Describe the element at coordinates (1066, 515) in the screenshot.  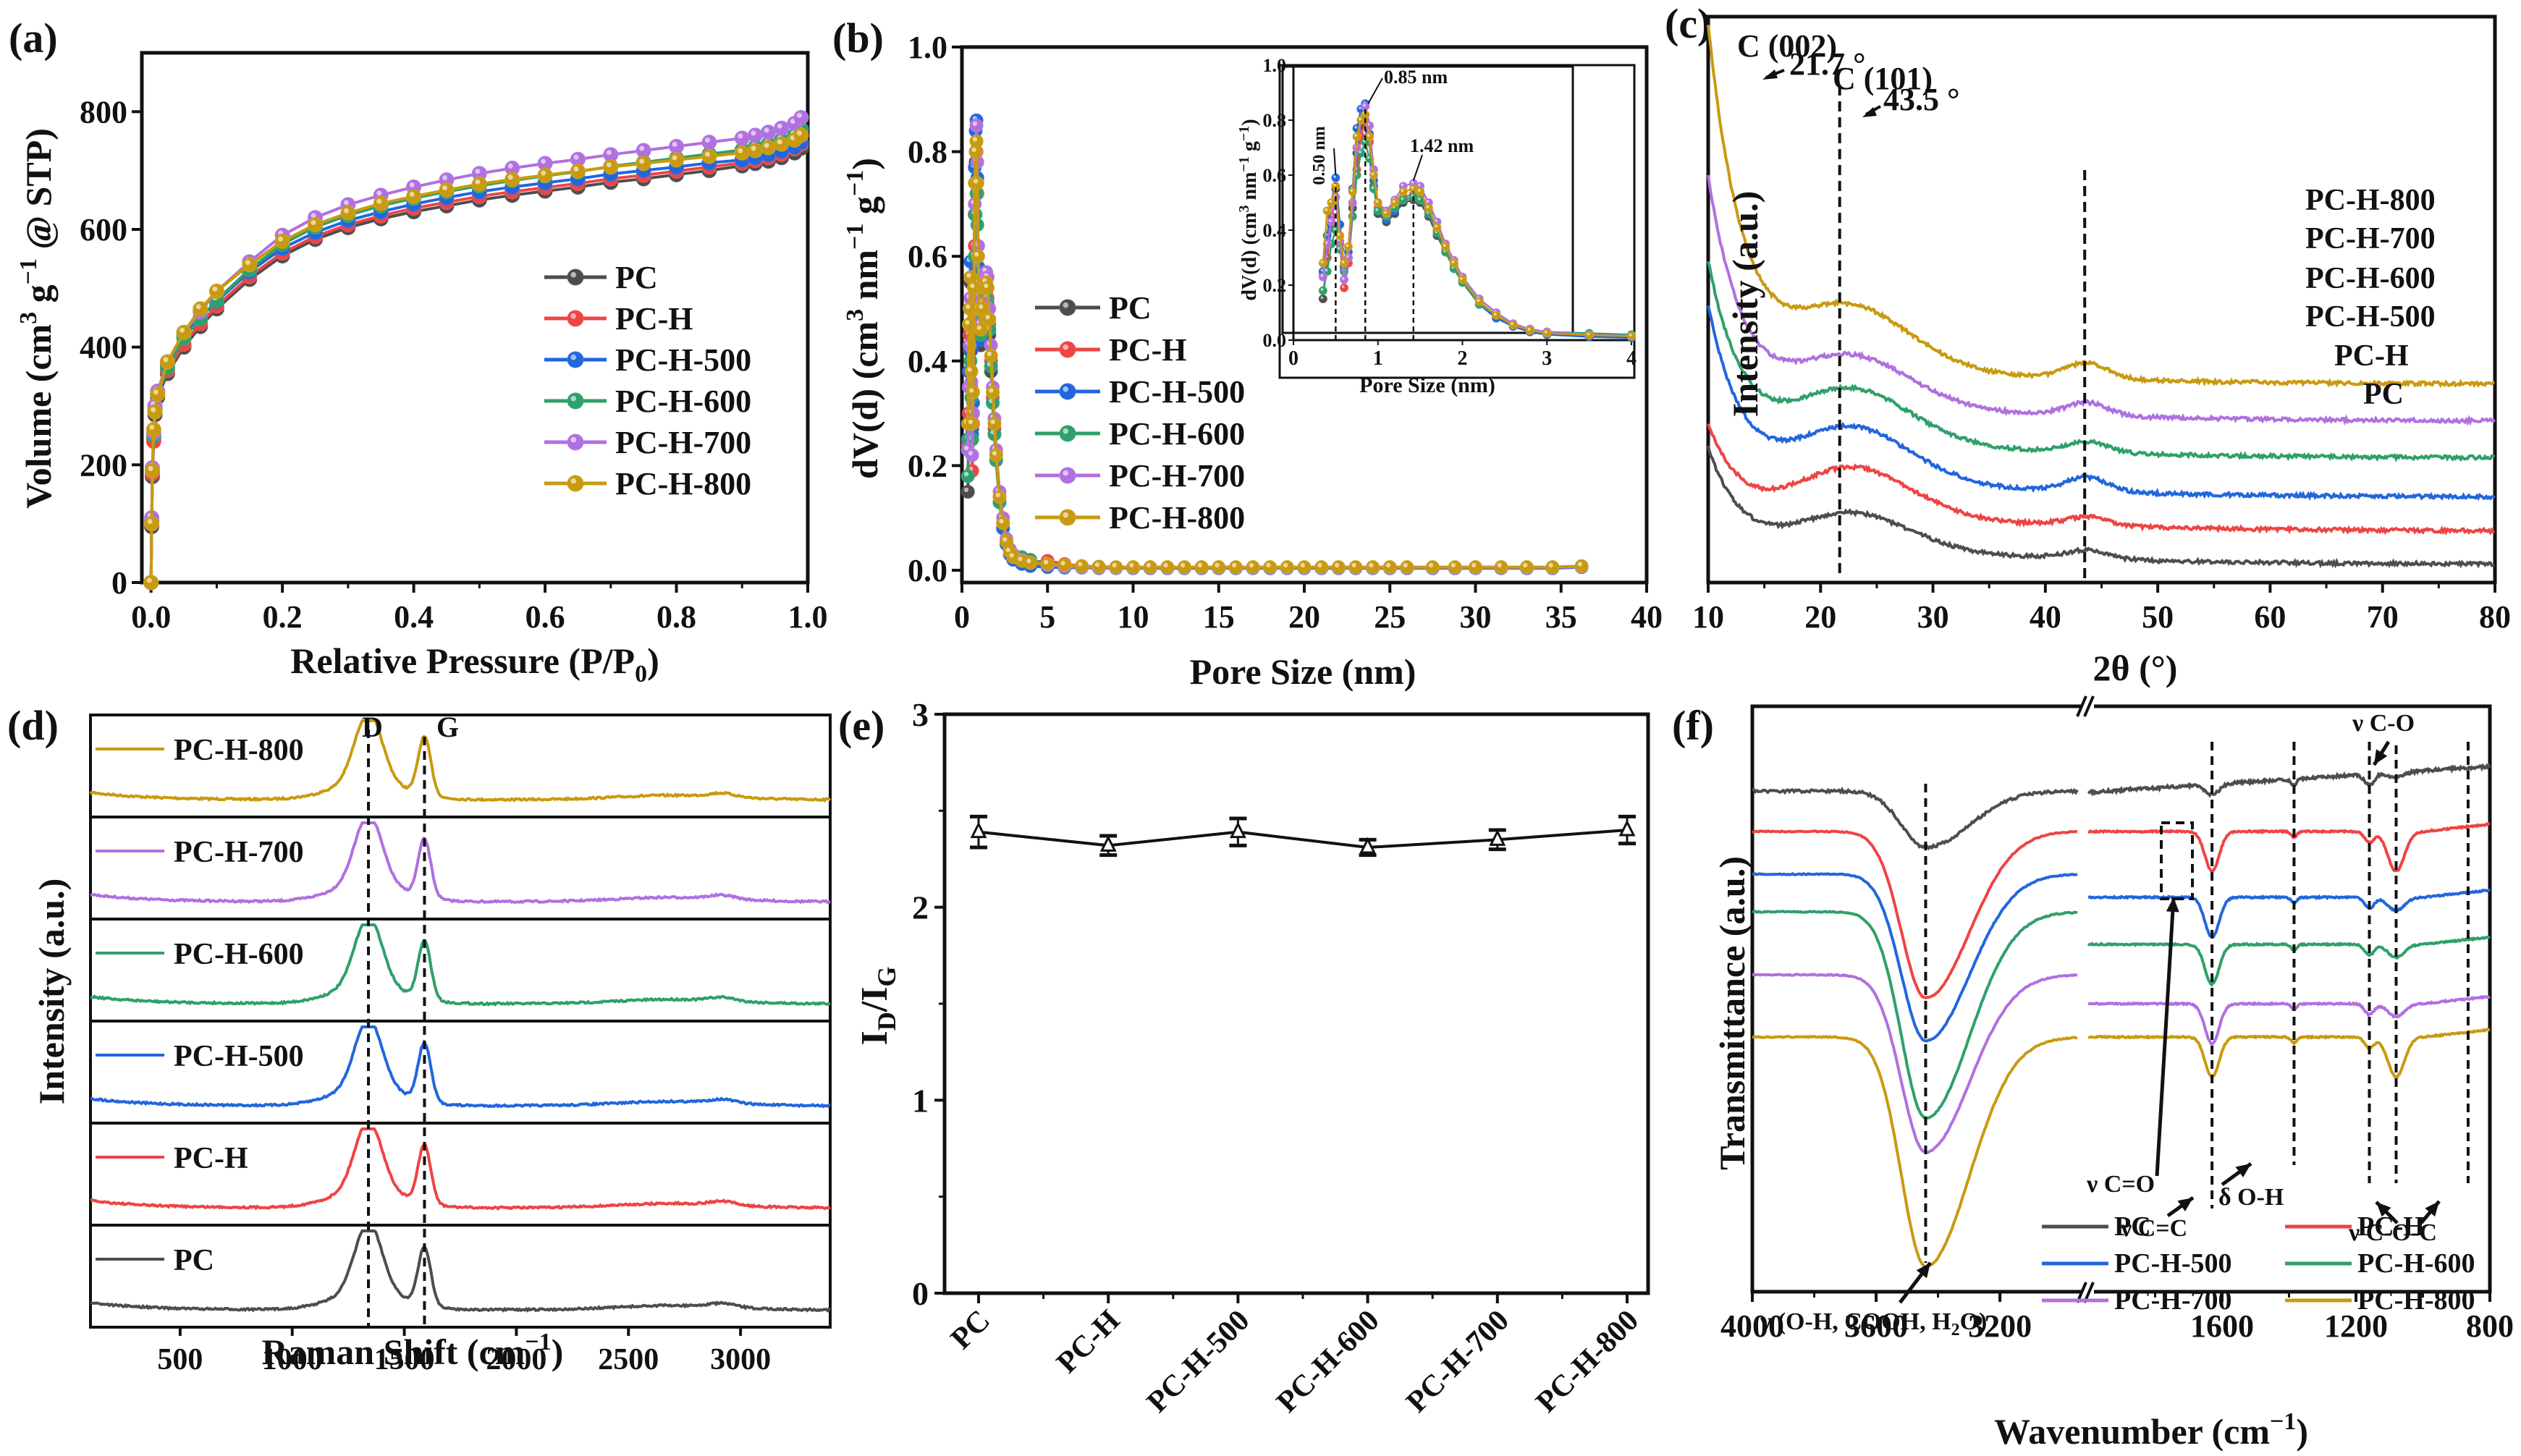
I see `legend-marker-PC-H-800-highlight` at that location.